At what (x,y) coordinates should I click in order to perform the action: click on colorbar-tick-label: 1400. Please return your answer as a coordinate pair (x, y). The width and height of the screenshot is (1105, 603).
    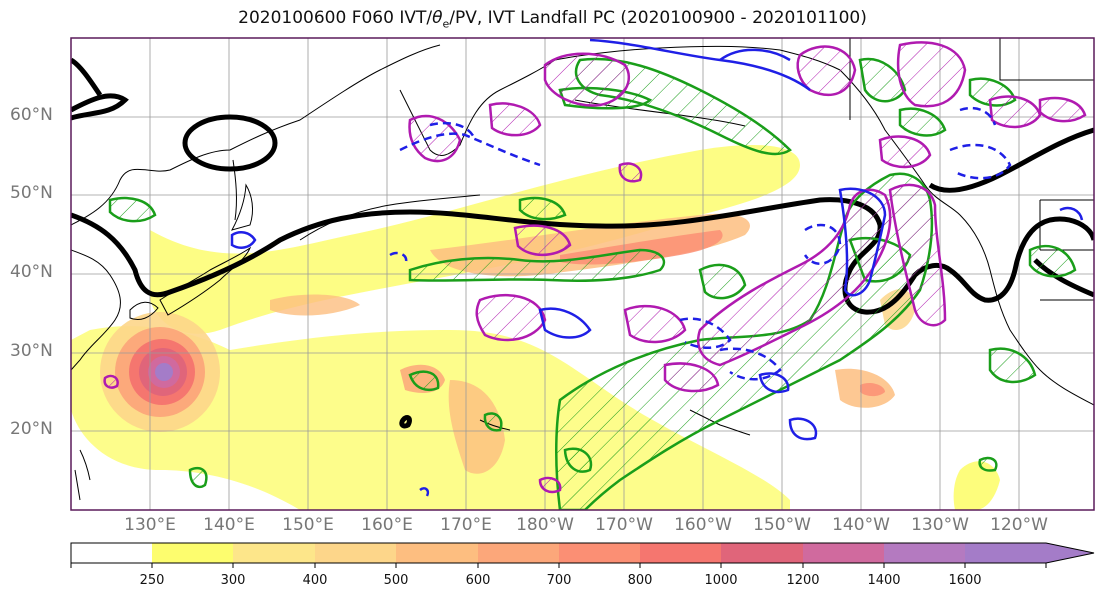
    Looking at the image, I should click on (884, 580).